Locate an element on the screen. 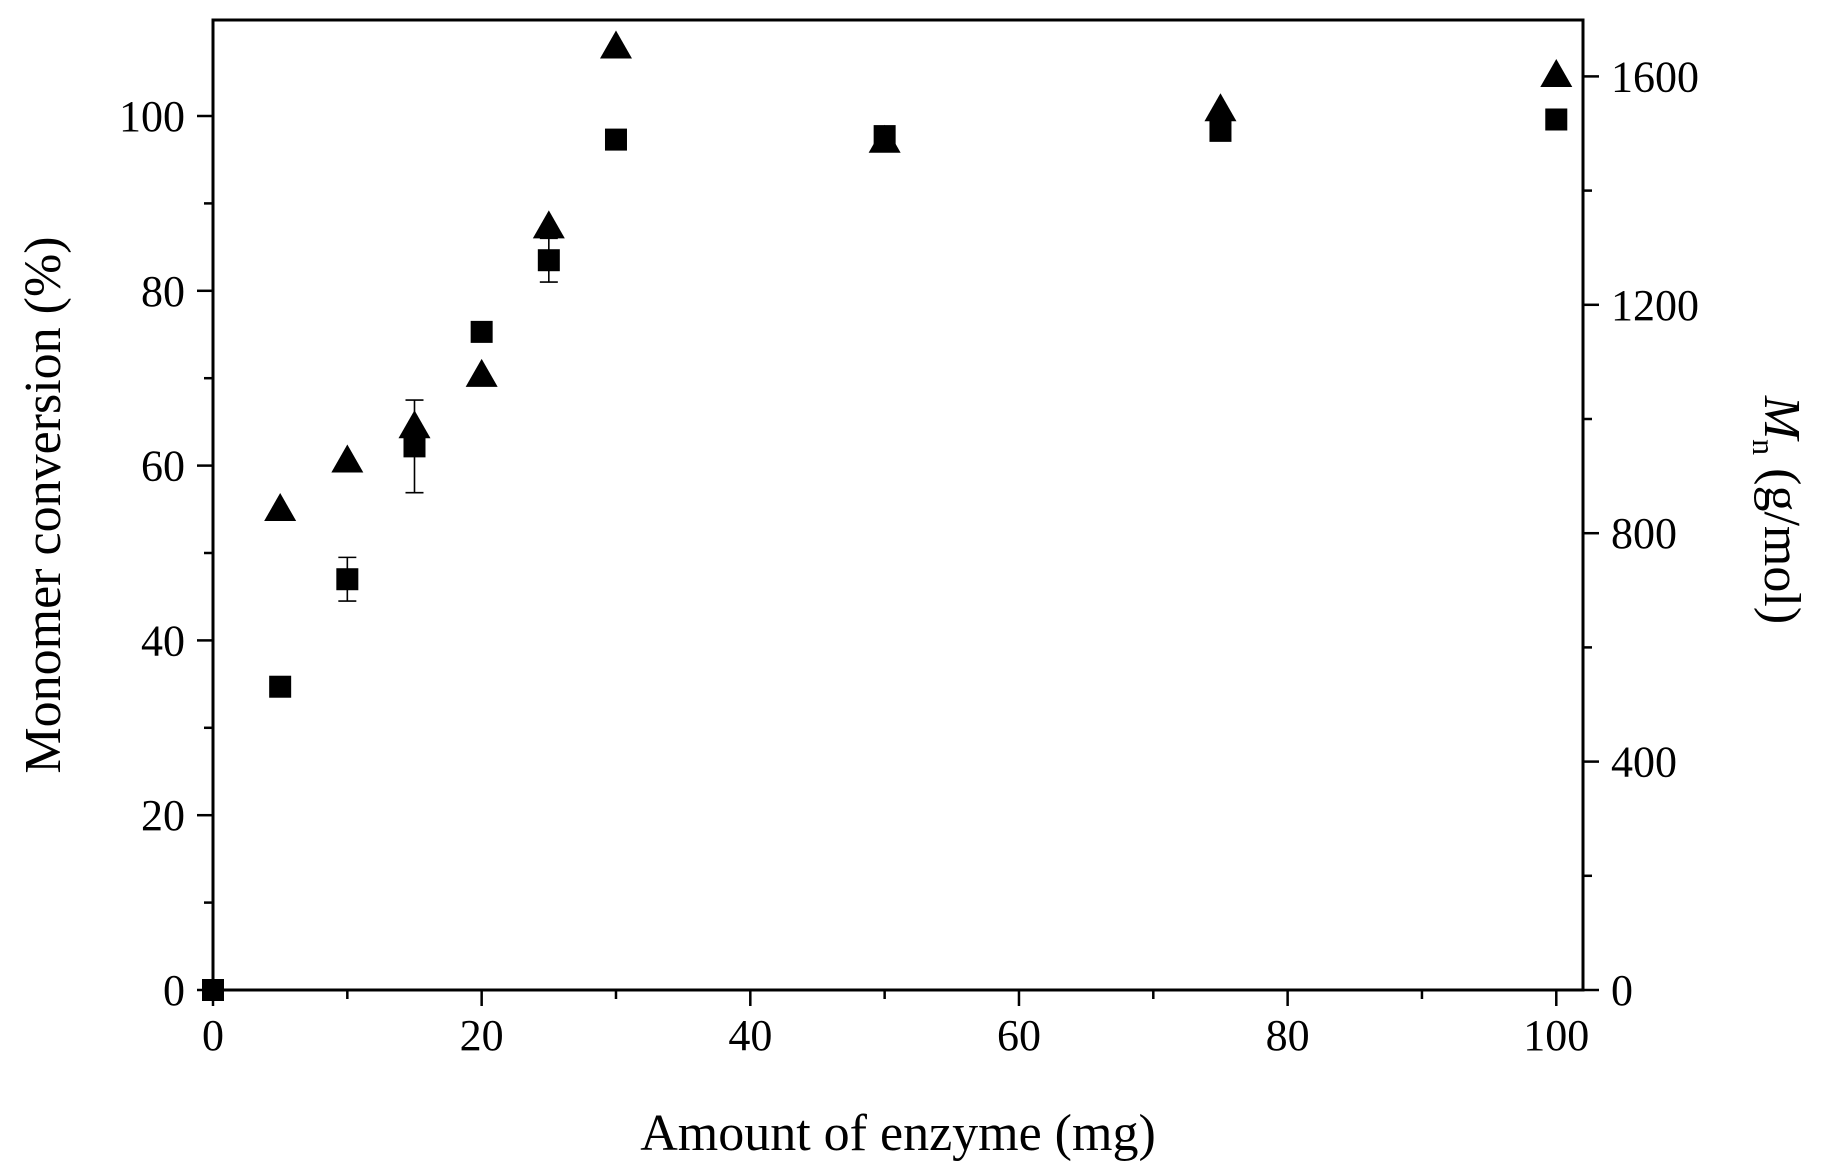  y-tick-label: 0 is located at coordinates (174, 990).